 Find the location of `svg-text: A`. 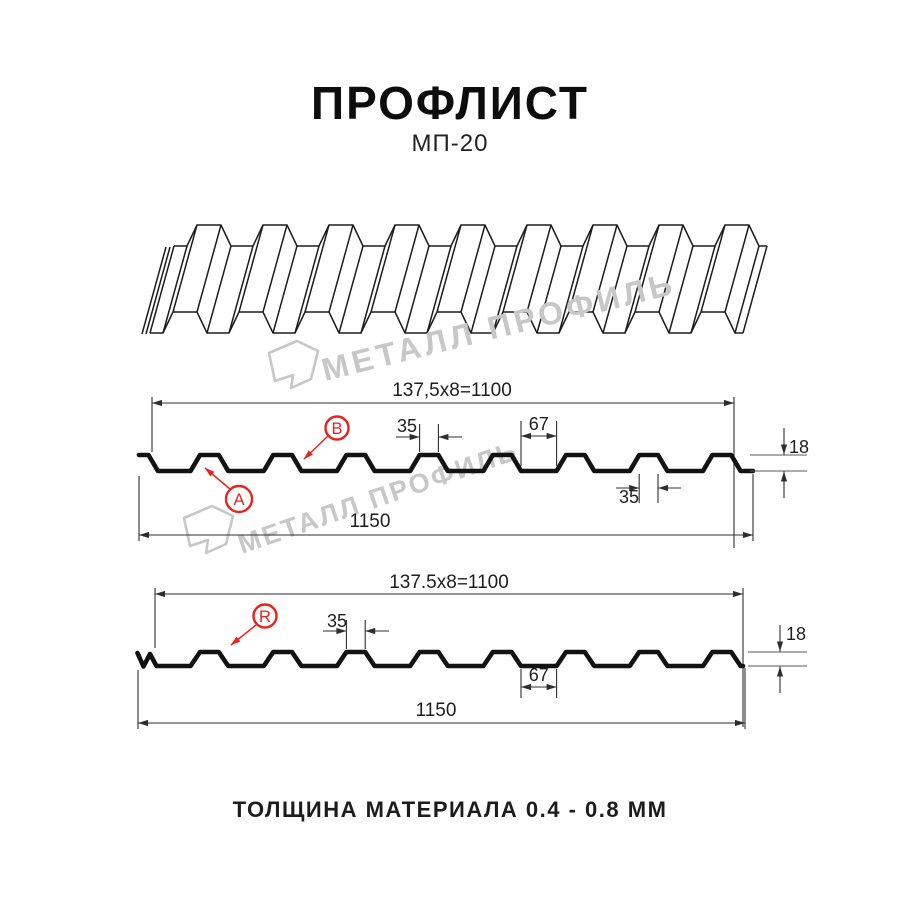

svg-text: A is located at coordinates (238, 500).